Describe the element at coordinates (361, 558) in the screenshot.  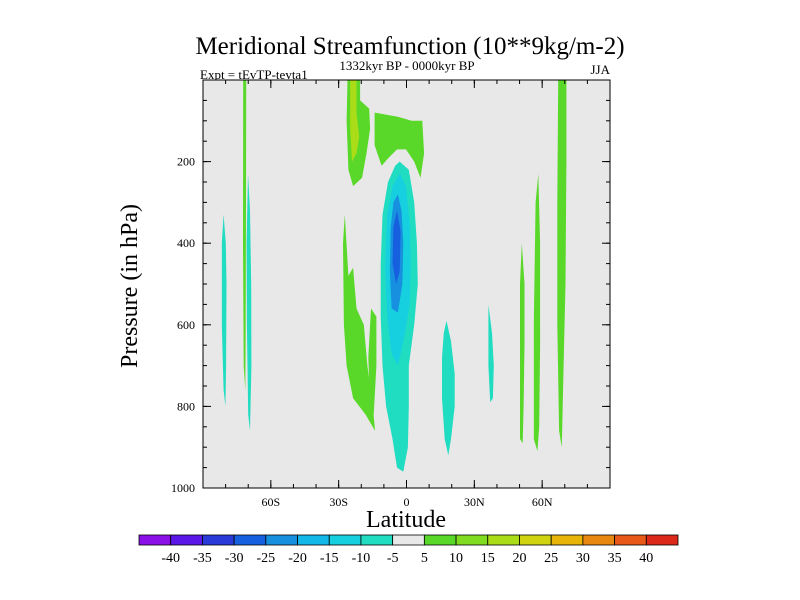
I see `colorbar-label: -10` at that location.